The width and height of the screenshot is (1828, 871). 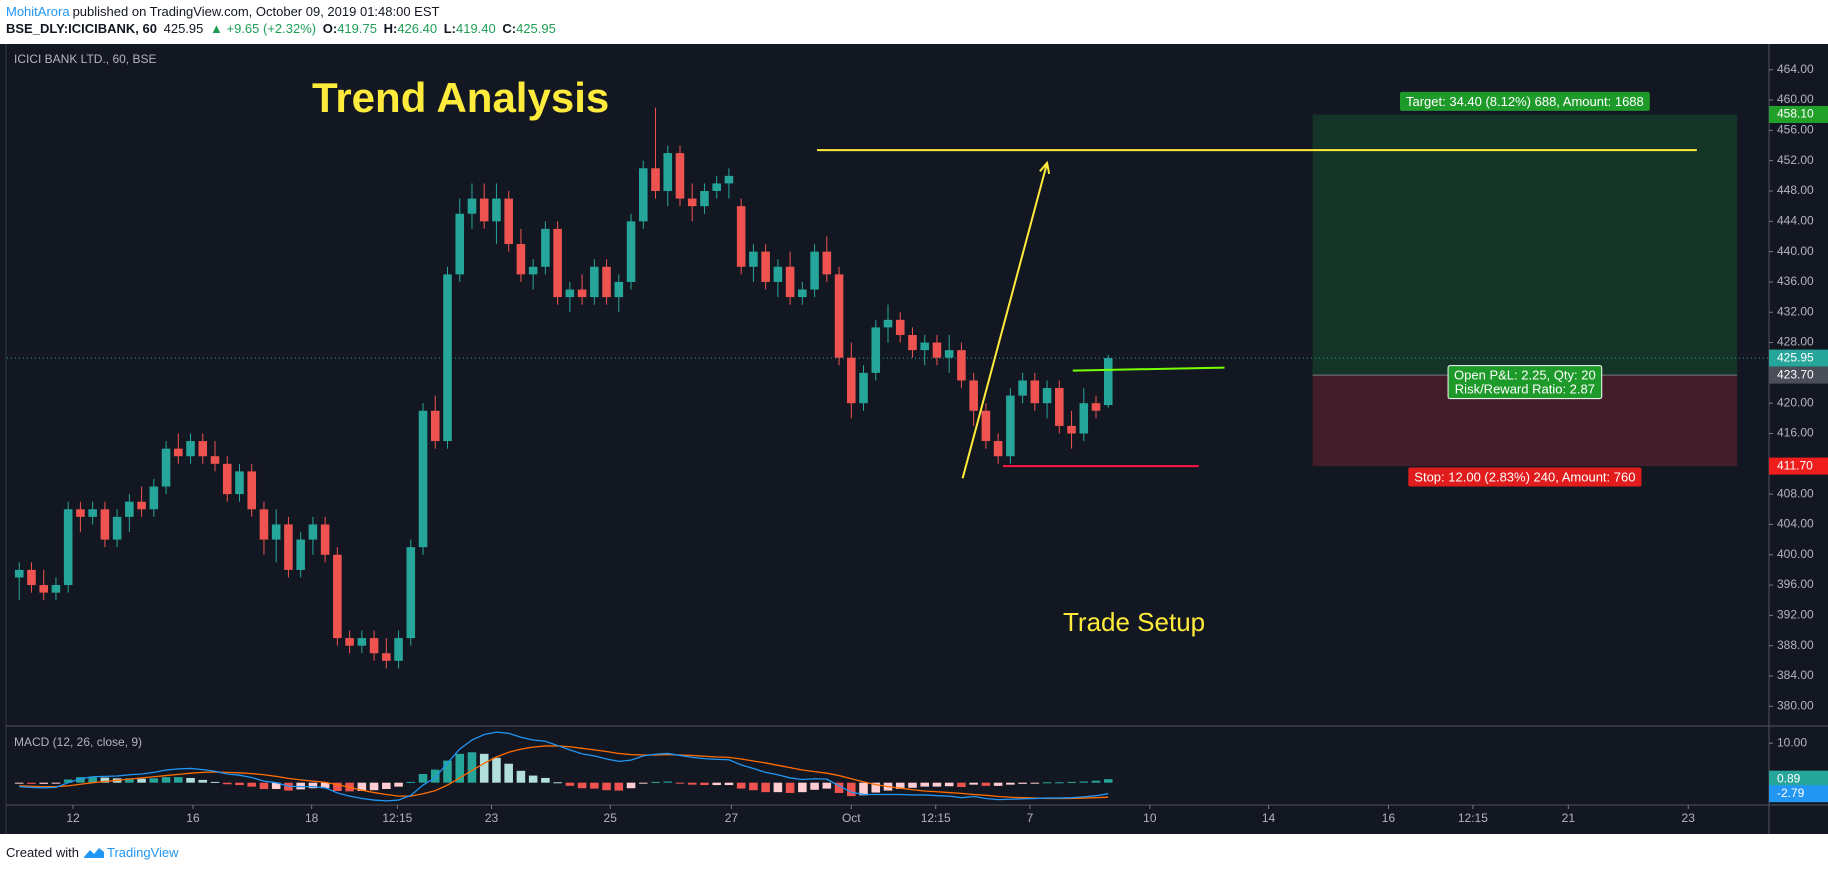 What do you see at coordinates (564, 772) in the screenshot?
I see `signal-line` at bounding box center [564, 772].